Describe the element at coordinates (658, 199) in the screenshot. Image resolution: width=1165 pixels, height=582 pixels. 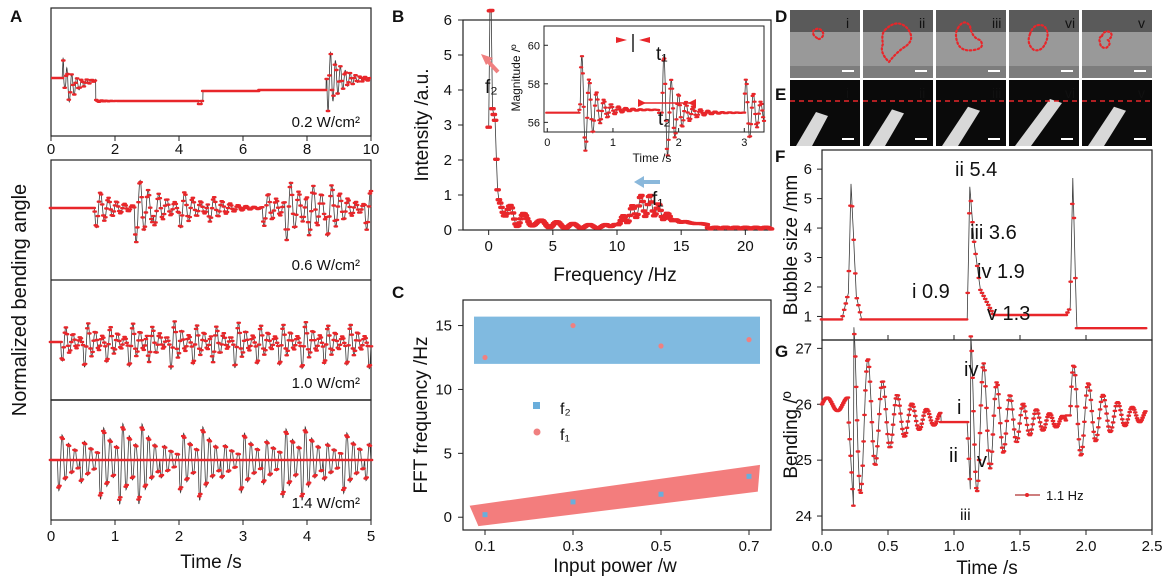
I see `f1-label: f₁` at that location.